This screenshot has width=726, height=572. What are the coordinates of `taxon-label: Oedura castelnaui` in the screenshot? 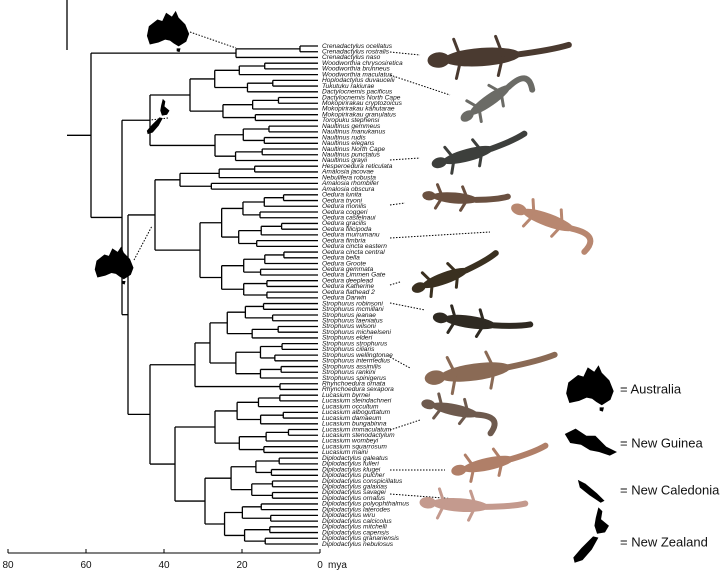 It's located at (349, 217).